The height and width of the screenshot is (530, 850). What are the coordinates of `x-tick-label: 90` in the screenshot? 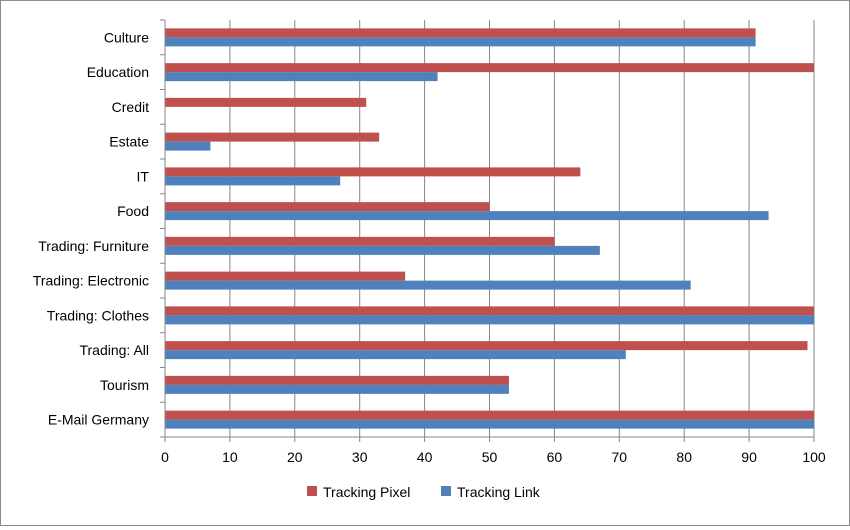 It's located at (749, 457).